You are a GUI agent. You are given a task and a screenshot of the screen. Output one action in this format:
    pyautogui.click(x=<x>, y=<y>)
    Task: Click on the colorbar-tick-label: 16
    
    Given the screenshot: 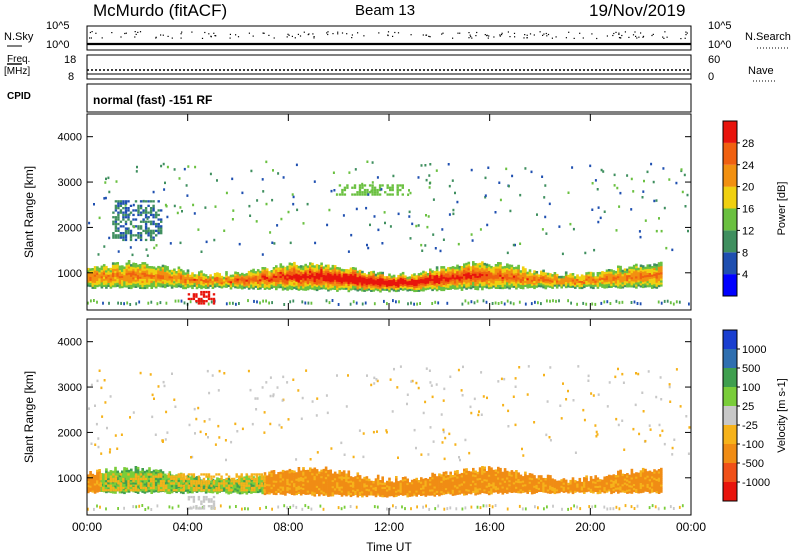 What is the action you would take?
    pyautogui.click(x=748, y=210)
    